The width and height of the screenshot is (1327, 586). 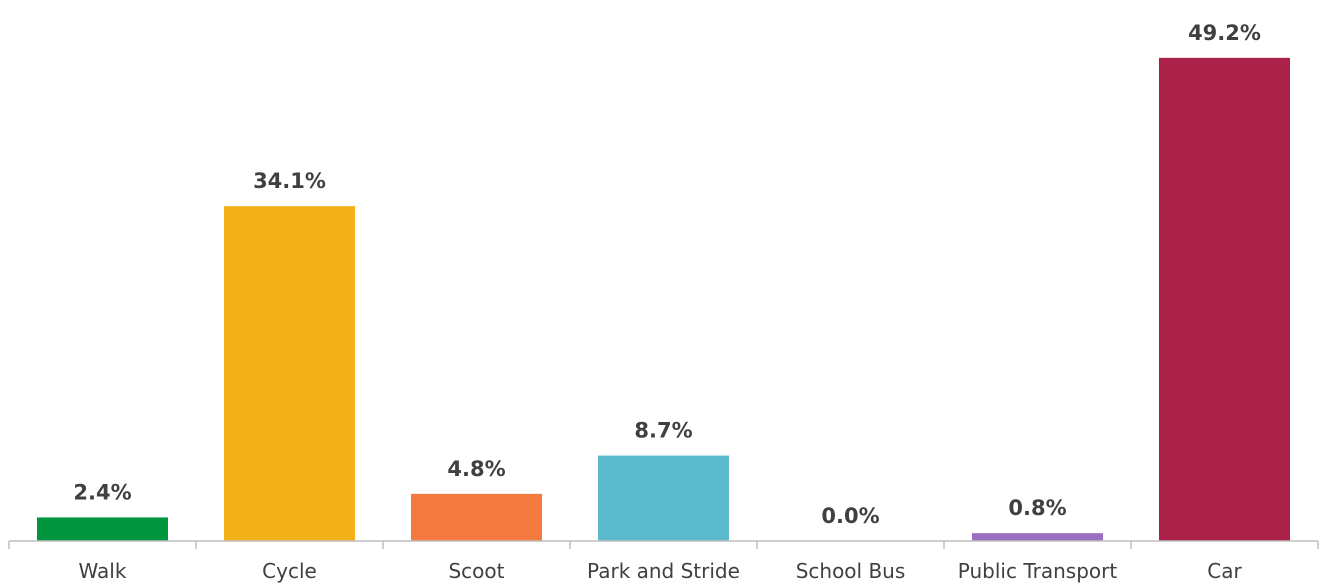 What do you see at coordinates (1224, 571) in the screenshot?
I see `x-tick-label-car: Car` at bounding box center [1224, 571].